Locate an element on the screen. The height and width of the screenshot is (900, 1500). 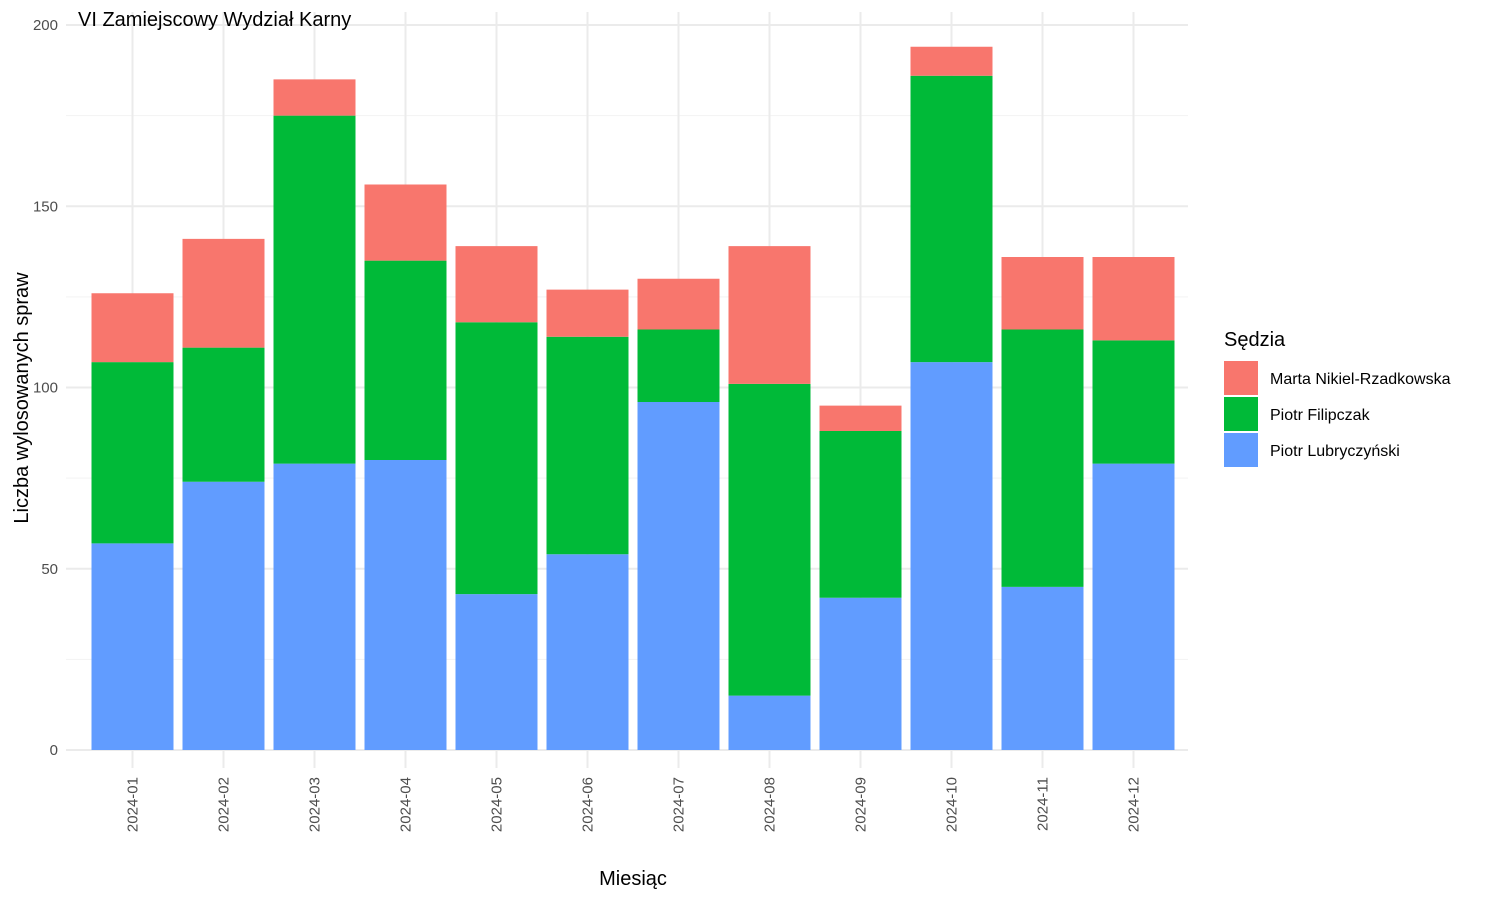
y-axis-ticks: 0 50 100 150 200 is located at coordinates (45, 388).